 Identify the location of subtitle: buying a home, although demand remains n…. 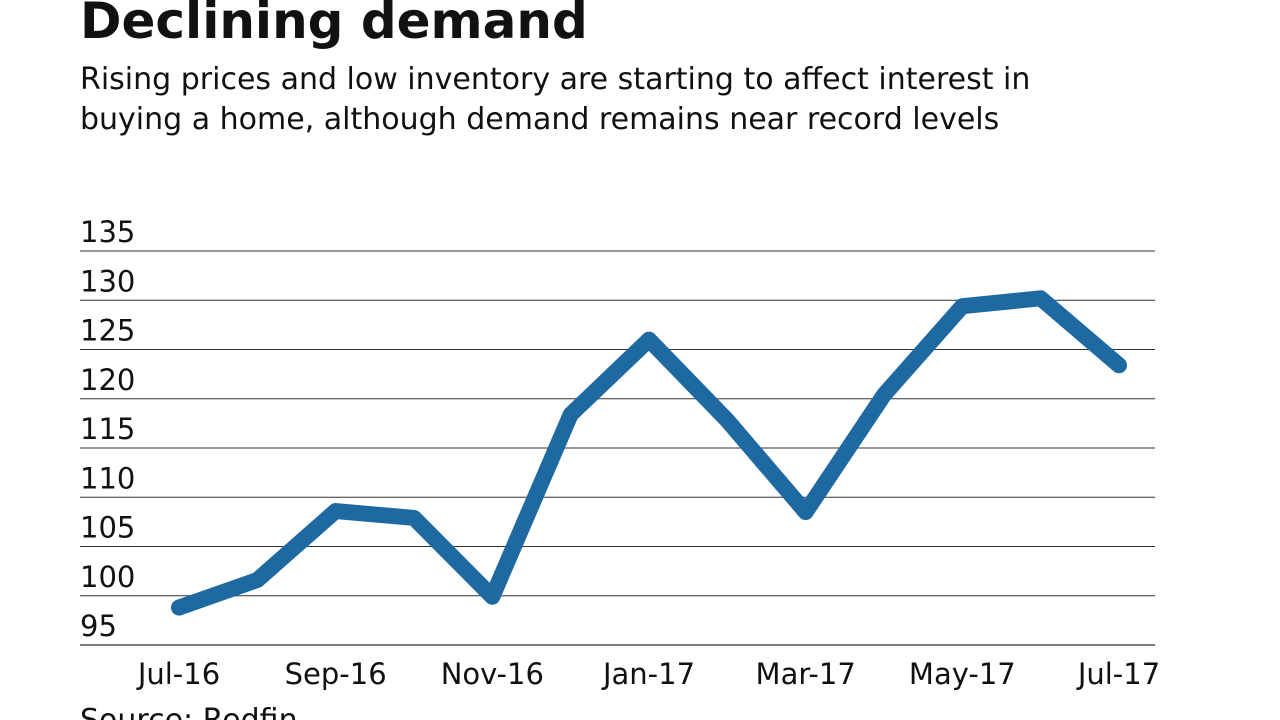
(539, 119).